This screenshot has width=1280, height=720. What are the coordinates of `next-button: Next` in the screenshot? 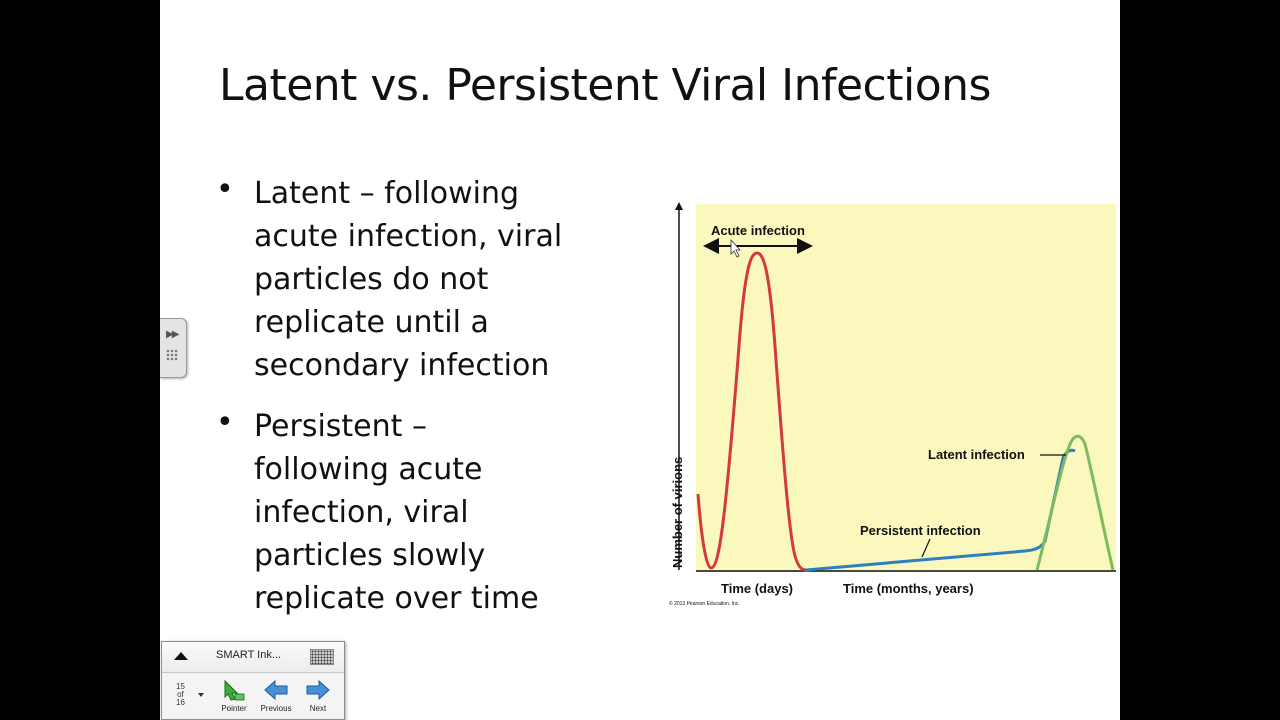 It's located at (318, 695).